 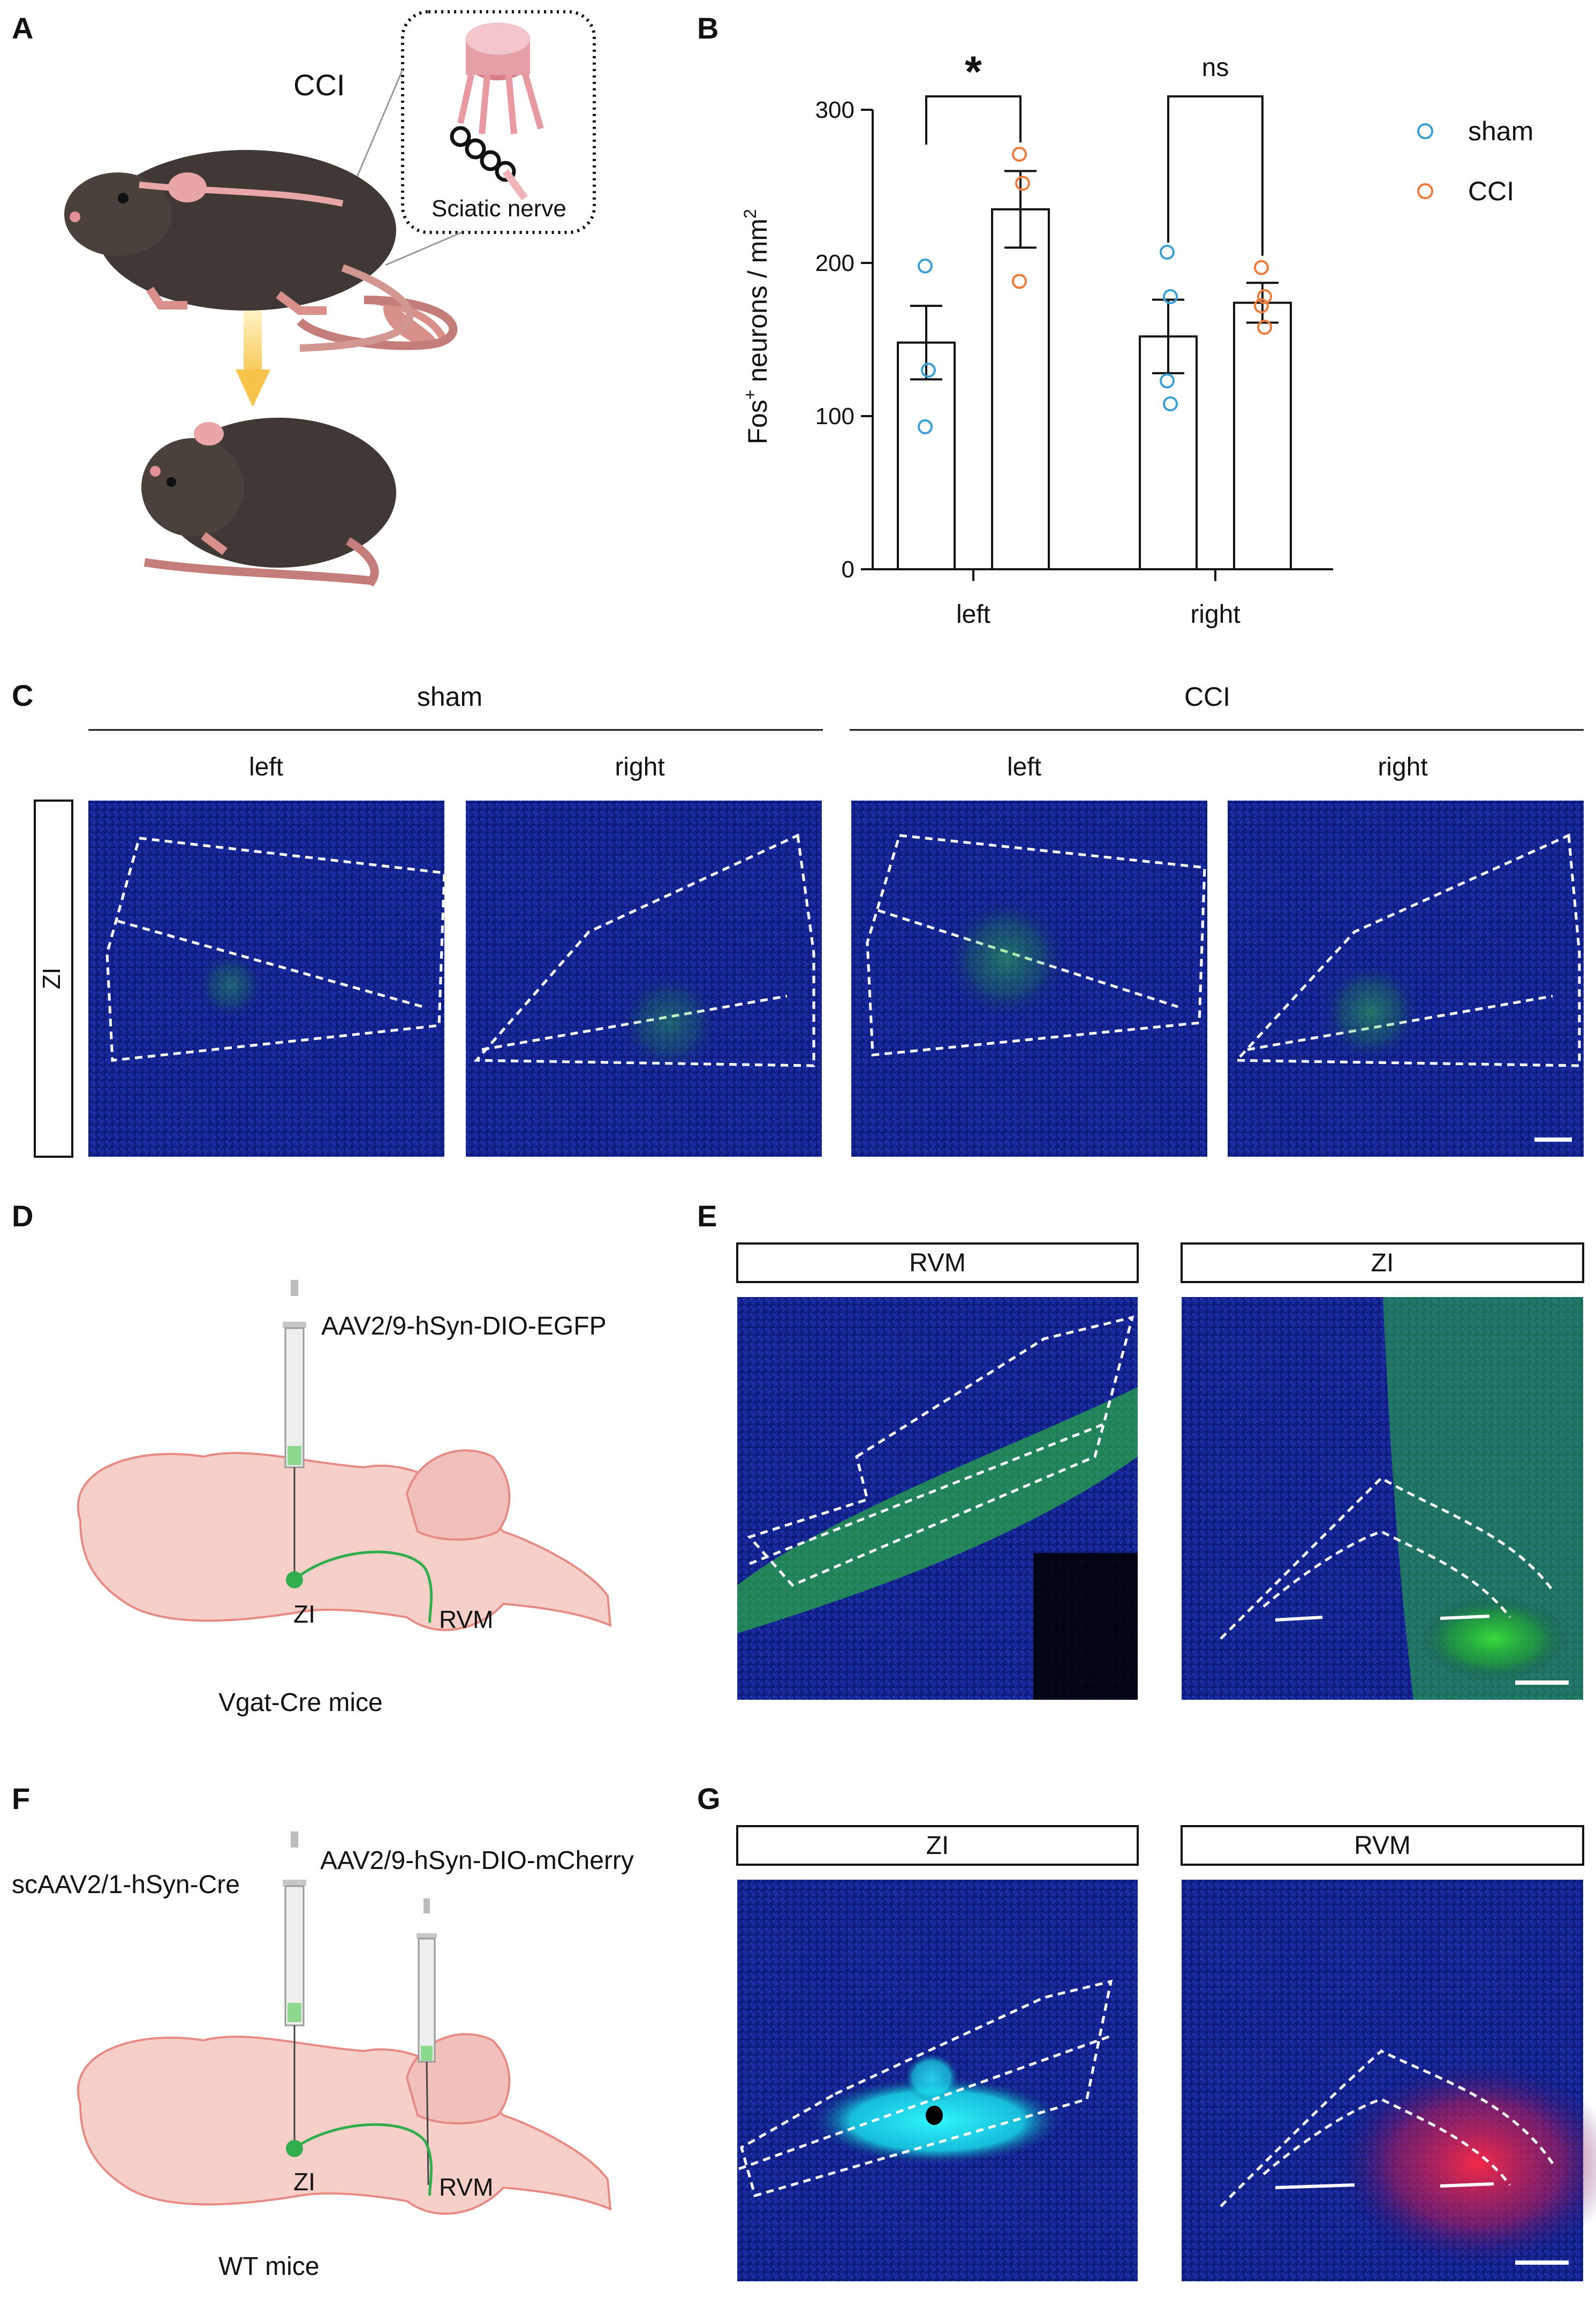 I want to click on legend-marker-sham, so click(x=1425, y=131).